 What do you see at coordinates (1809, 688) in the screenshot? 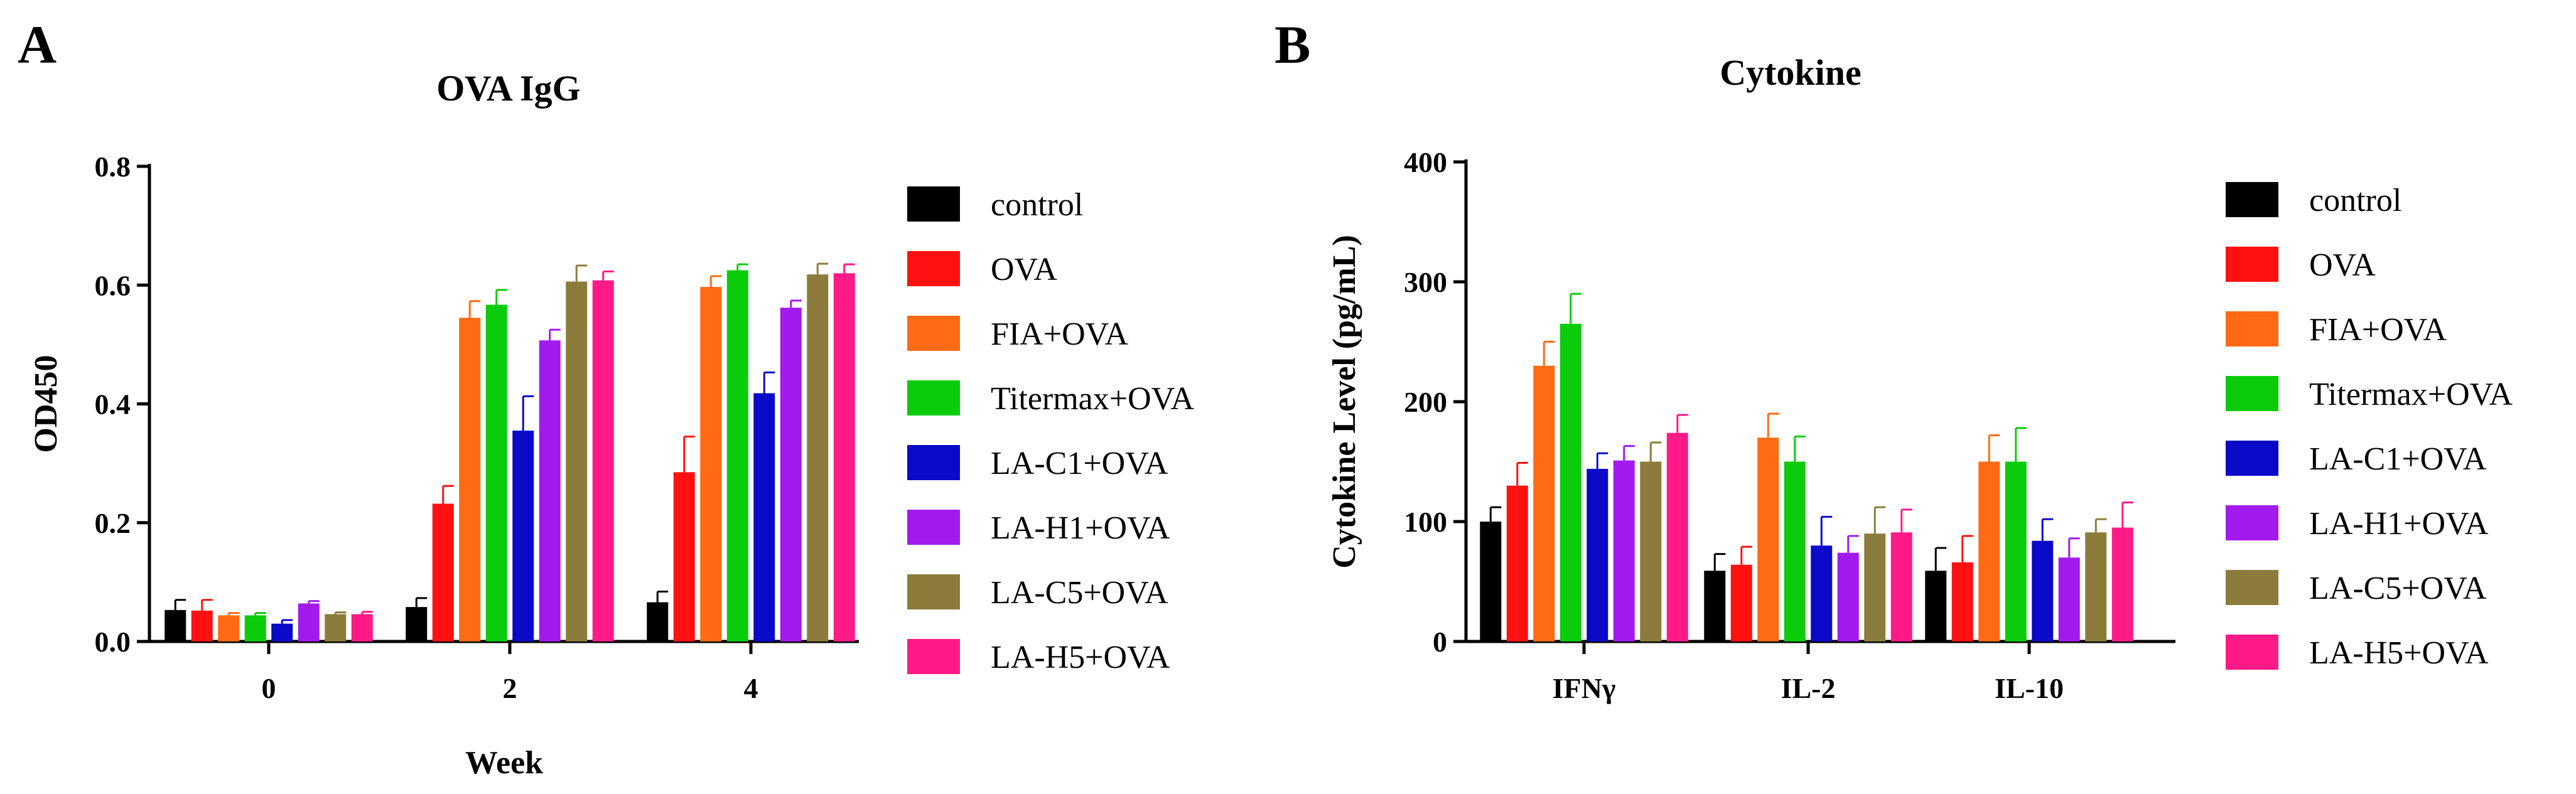
I see `x-tick-label: IL-2` at bounding box center [1809, 688].